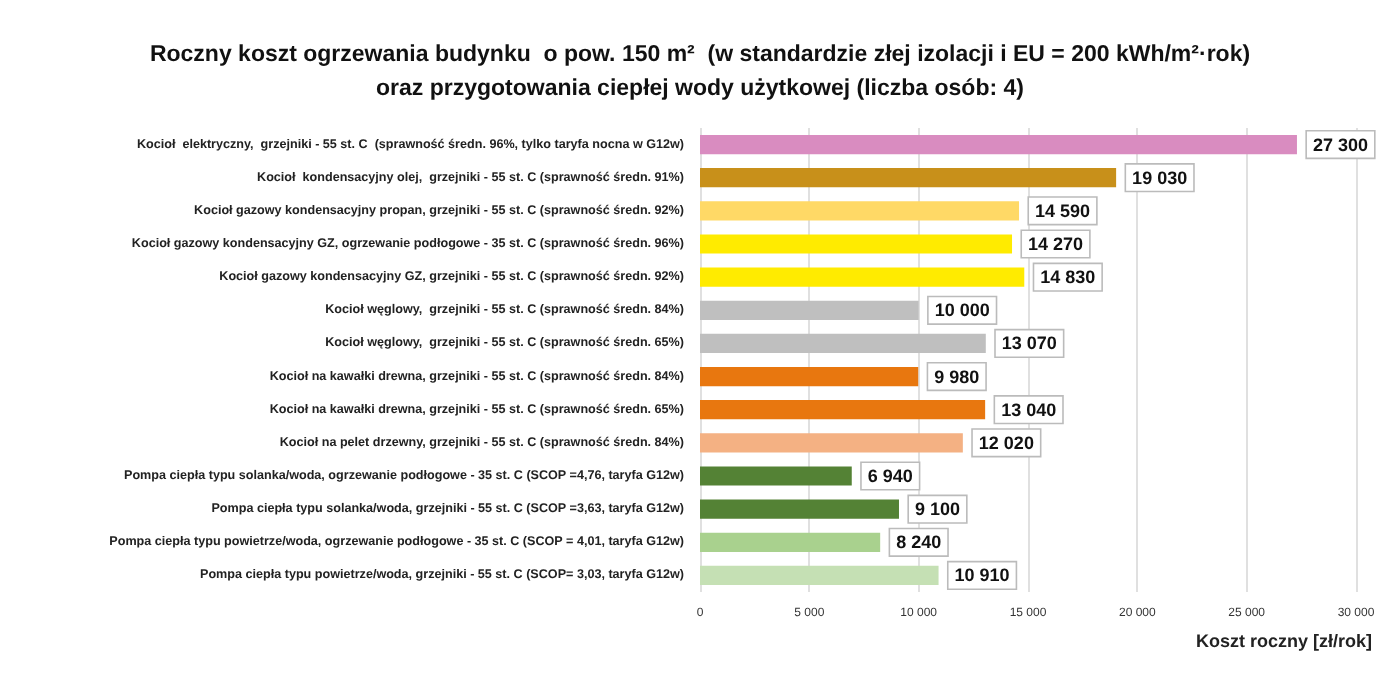 The image size is (1400, 700). What do you see at coordinates (1006, 442) in the screenshot?
I see `data-label: 12 020` at bounding box center [1006, 442].